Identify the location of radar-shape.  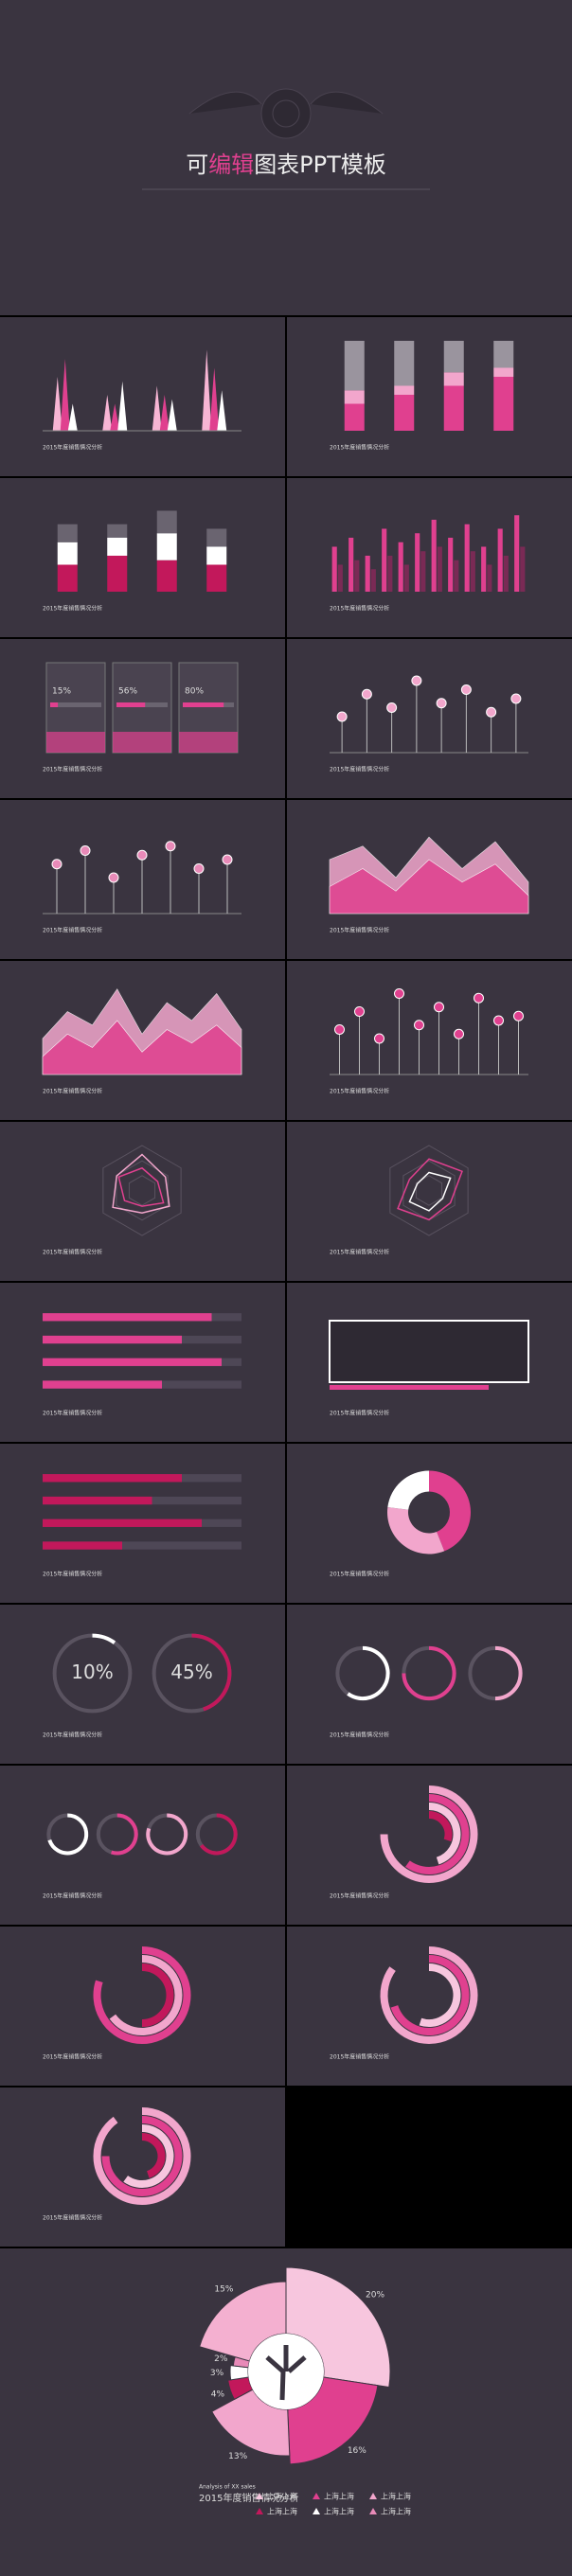
(141, 1184).